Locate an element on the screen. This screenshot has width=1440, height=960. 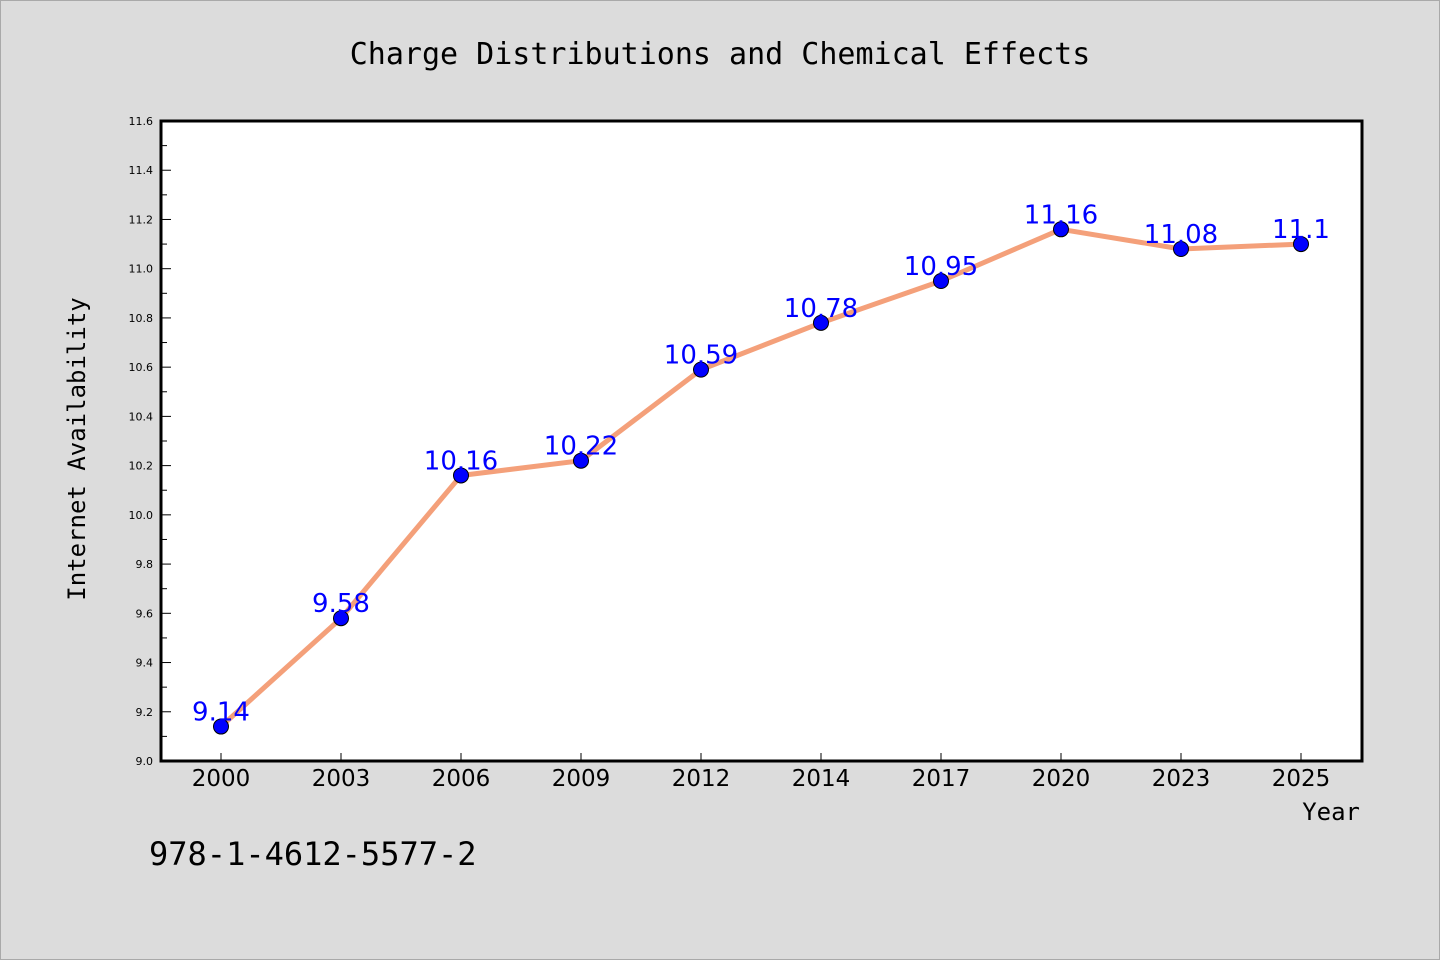
y-tick-label: 10.0 is located at coordinates (141, 515).